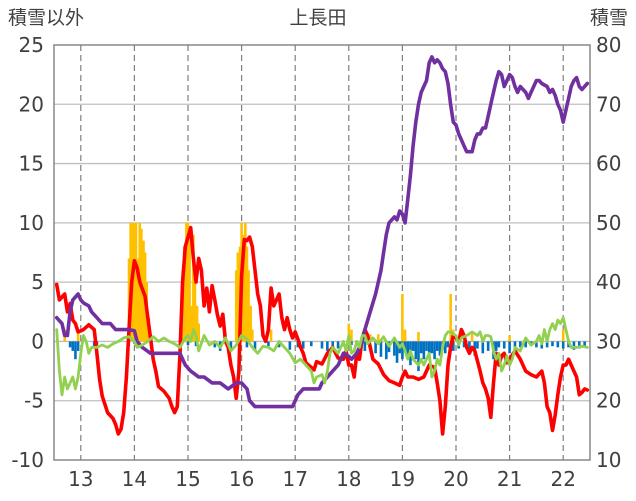 The width and height of the screenshot is (636, 501). I want to click on y-right-tick-label: 80, so click(608, 45).